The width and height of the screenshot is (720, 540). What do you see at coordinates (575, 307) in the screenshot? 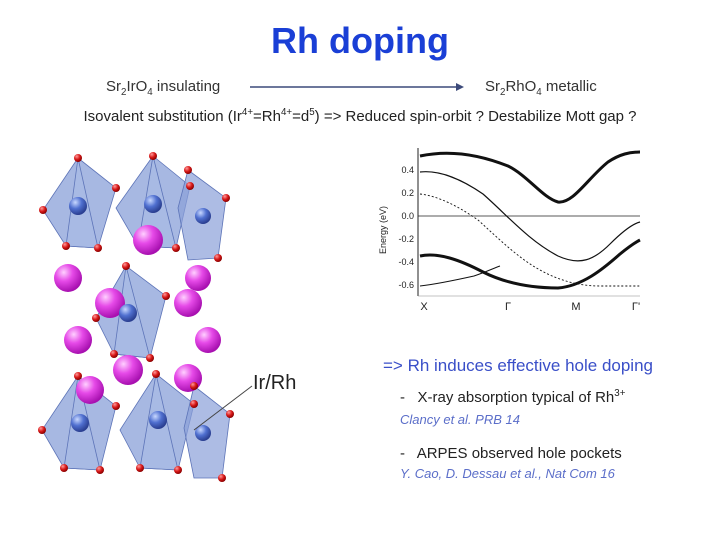
I see `xtick-label: M` at bounding box center [575, 307].